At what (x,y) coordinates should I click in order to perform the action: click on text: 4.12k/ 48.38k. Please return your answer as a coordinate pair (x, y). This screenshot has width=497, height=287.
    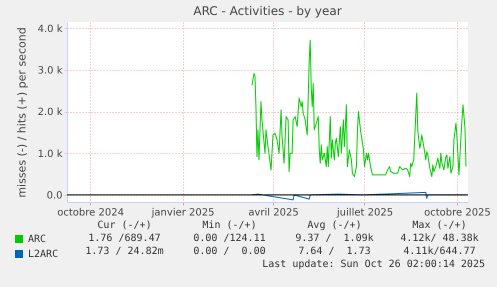
    Looking at the image, I should click on (439, 239).